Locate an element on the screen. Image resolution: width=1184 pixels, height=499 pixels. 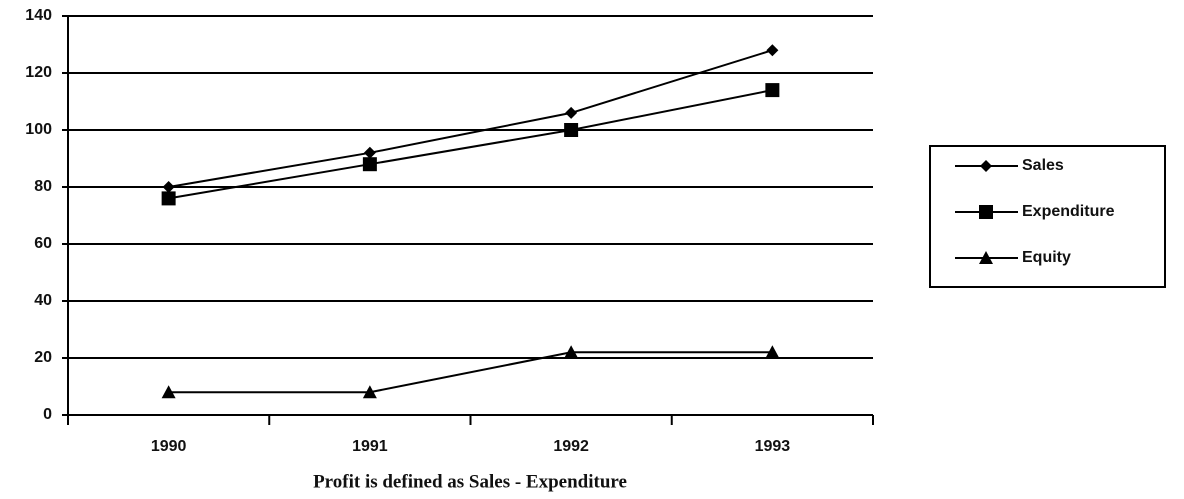
y-tick-label: 100 is located at coordinates (38, 129).